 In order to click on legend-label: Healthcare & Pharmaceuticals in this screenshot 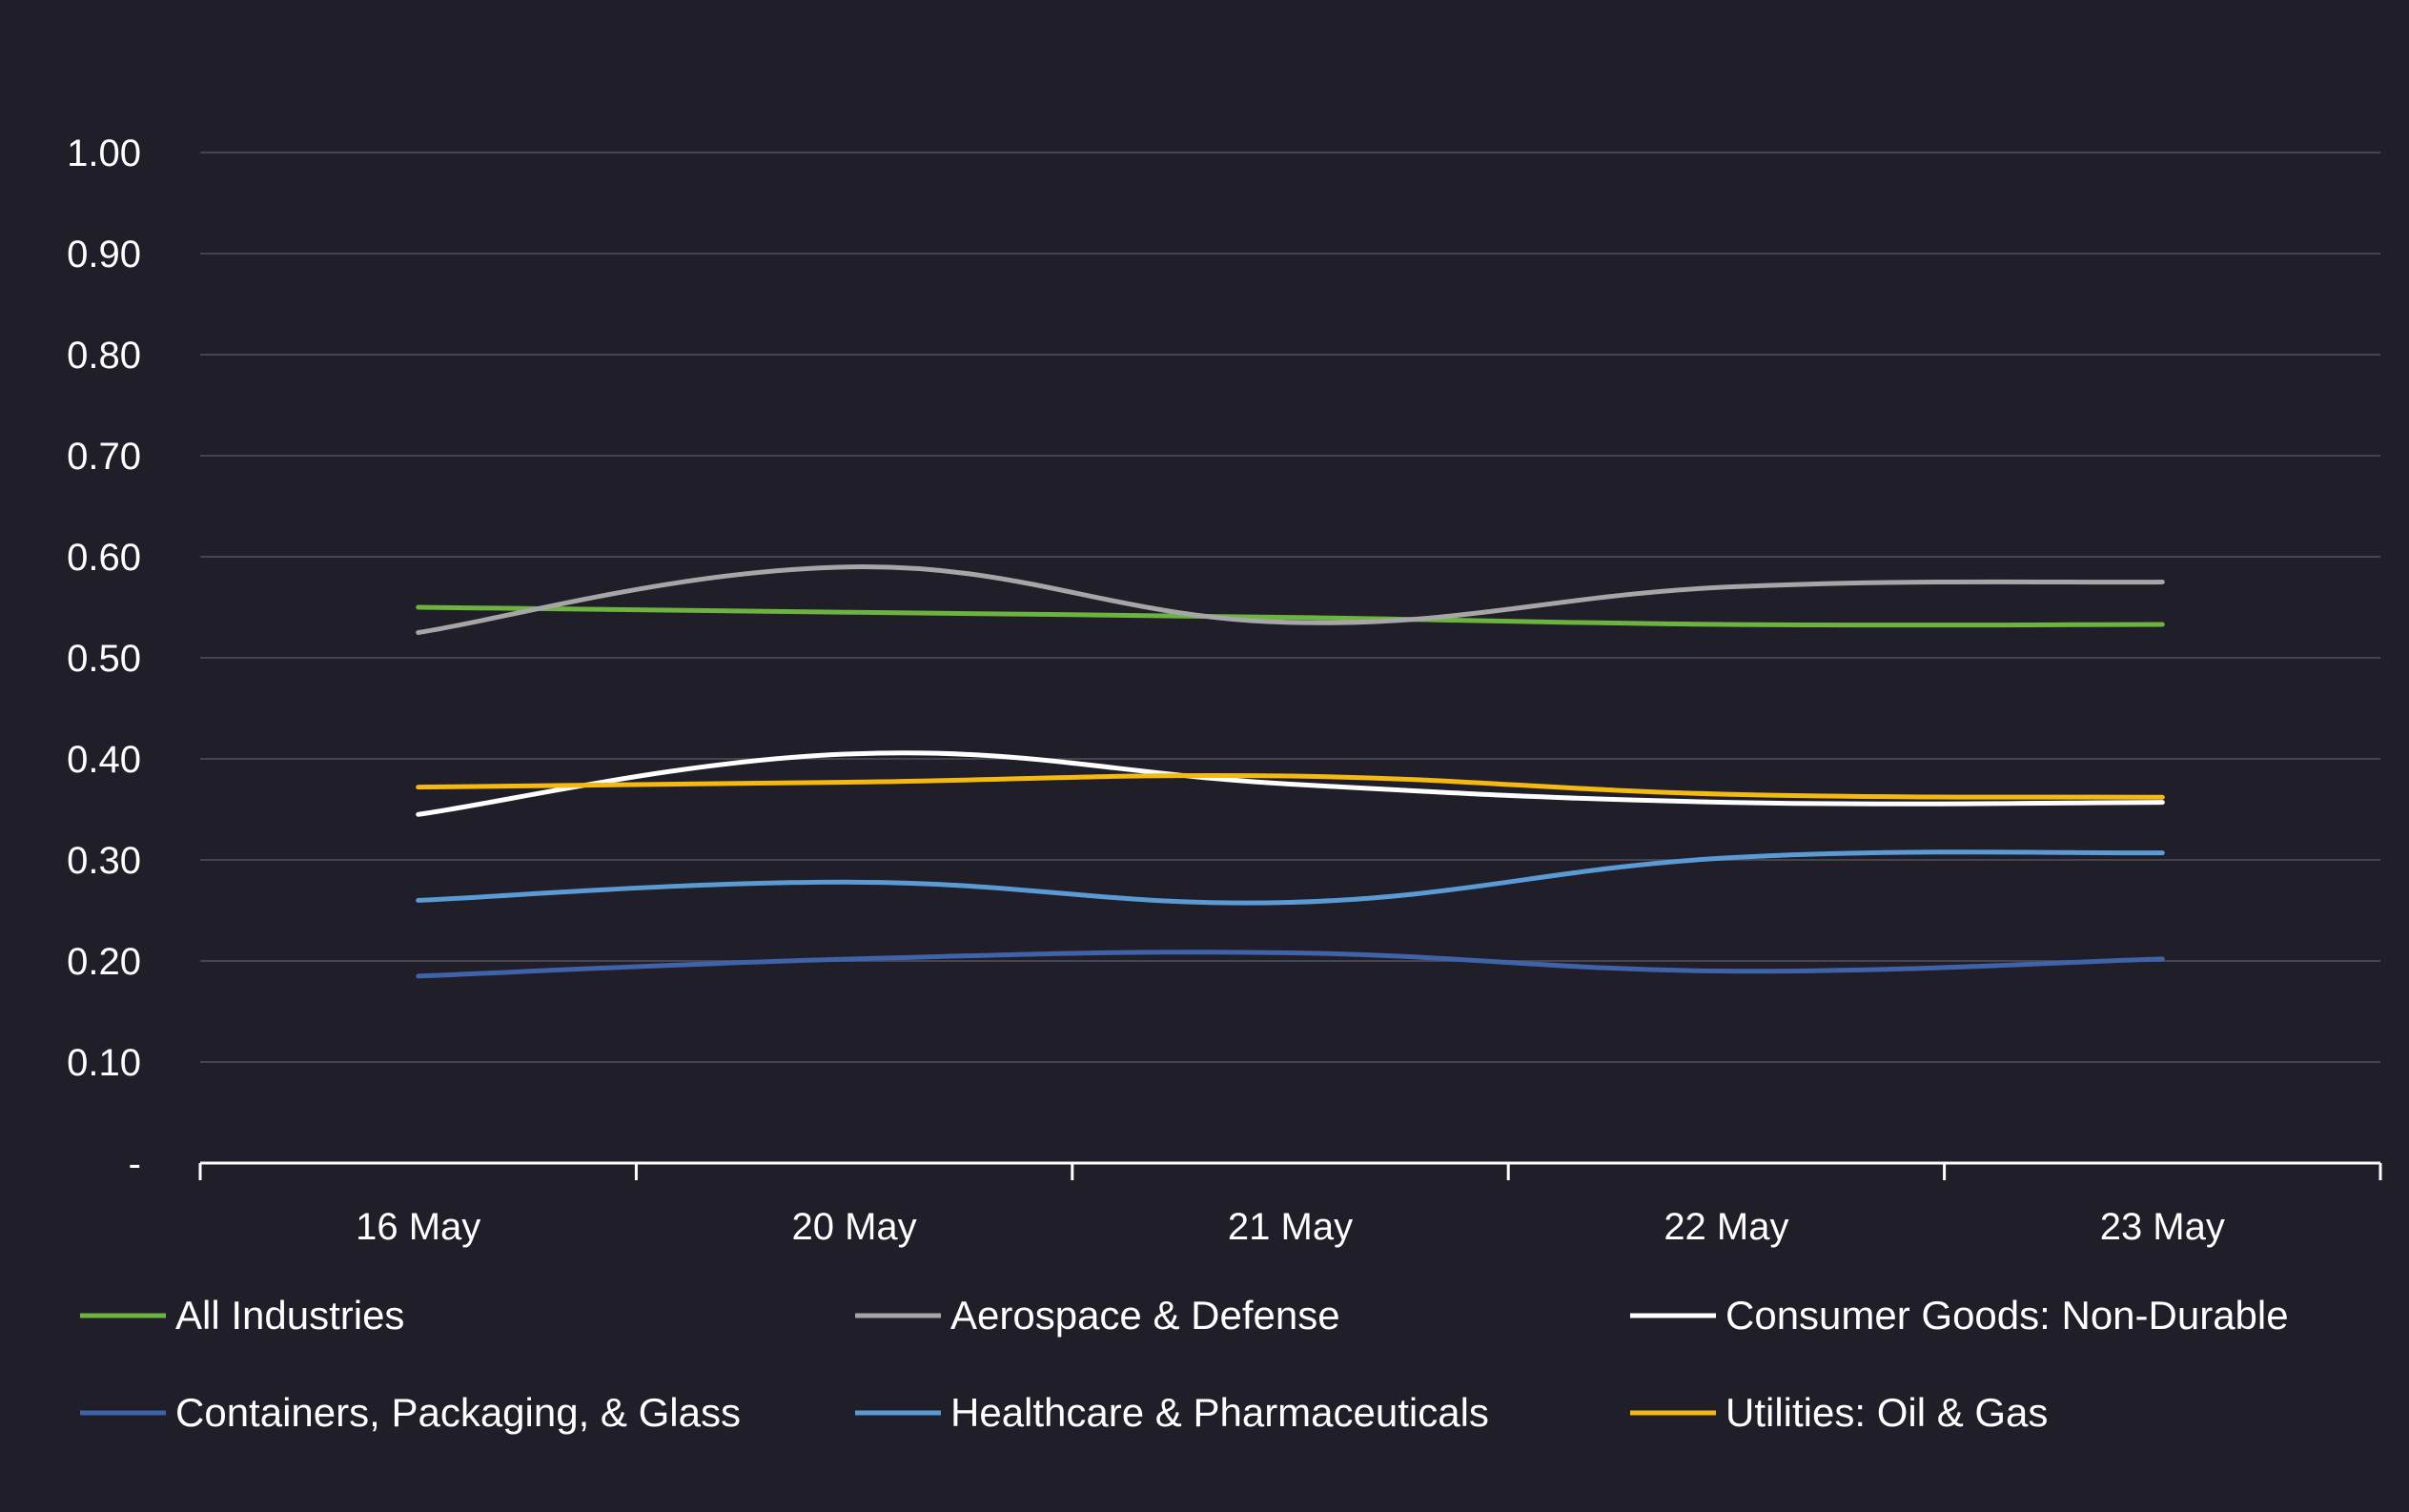, I will do `click(1220, 1412)`.